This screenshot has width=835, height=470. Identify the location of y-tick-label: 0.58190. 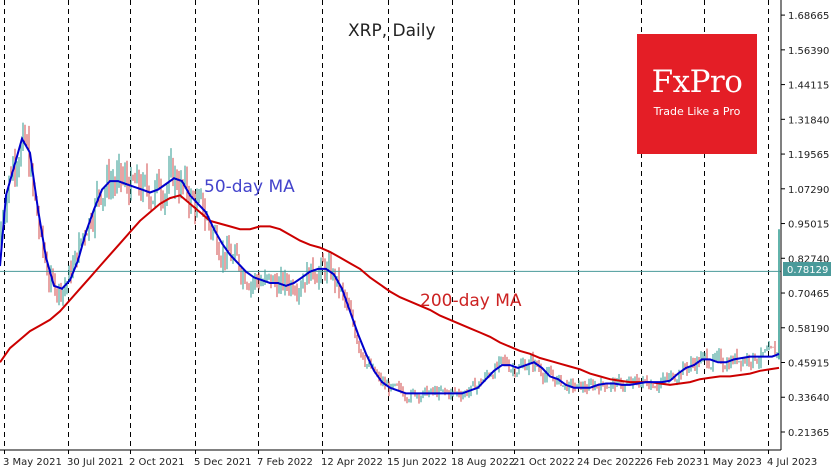
(808, 329).